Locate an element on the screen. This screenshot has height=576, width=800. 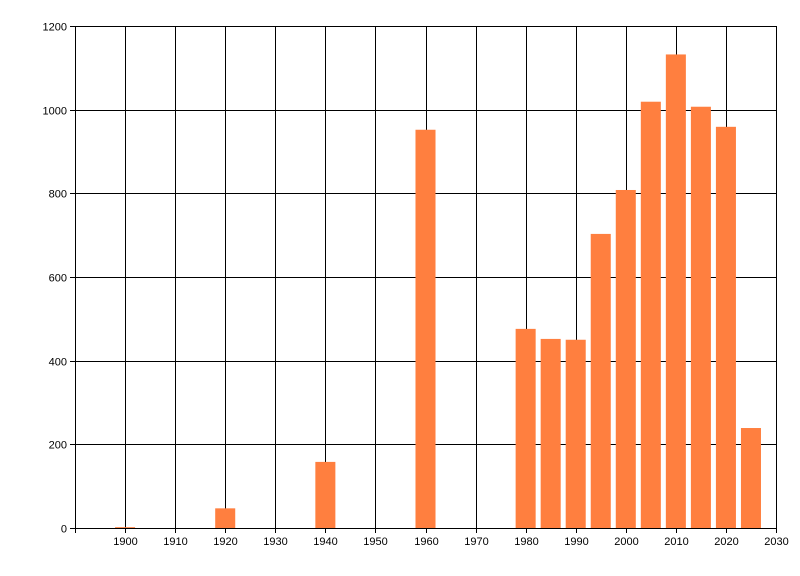
y-tick-label: 800 is located at coordinates (58, 195).